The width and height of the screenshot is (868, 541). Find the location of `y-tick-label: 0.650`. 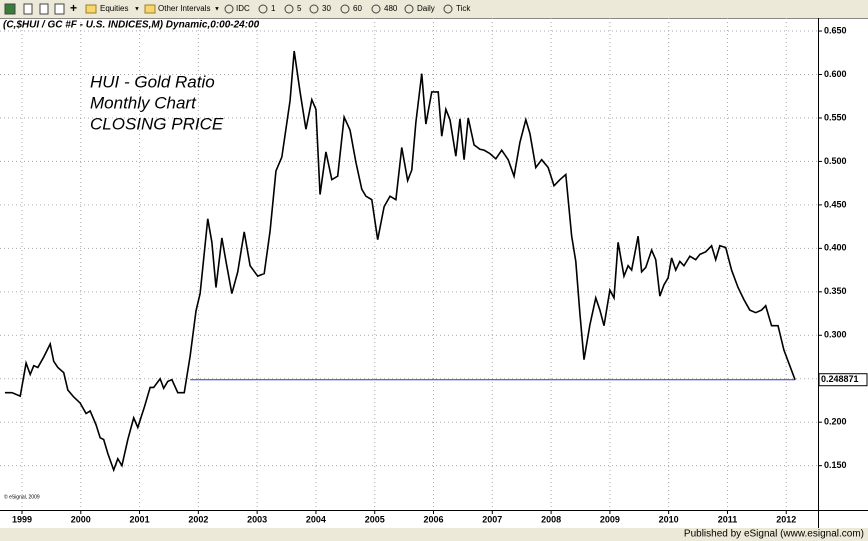

y-tick-label: 0.650 is located at coordinates (835, 30).